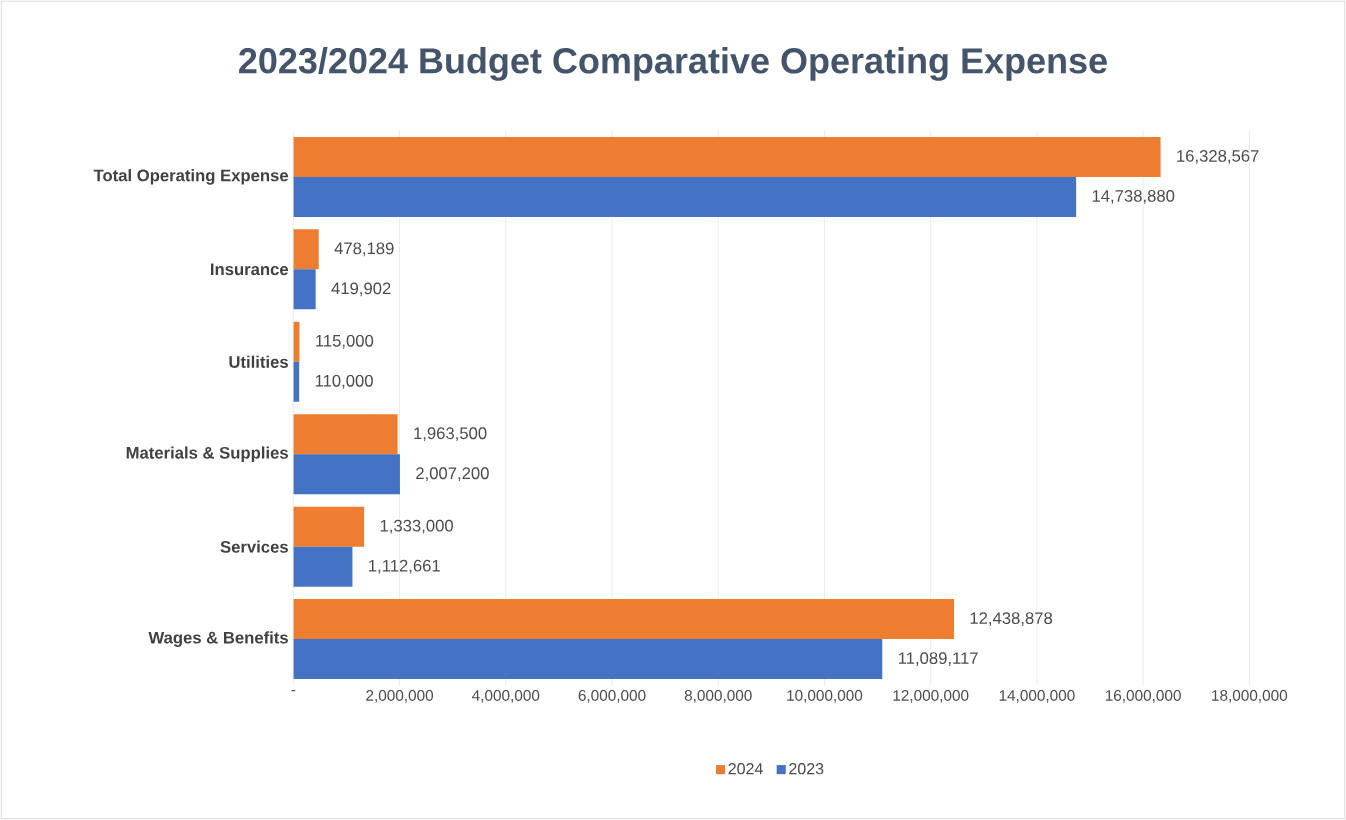 The image size is (1346, 820). What do you see at coordinates (825, 696) in the screenshot?
I see `x-tick-label: 10,000,000` at bounding box center [825, 696].